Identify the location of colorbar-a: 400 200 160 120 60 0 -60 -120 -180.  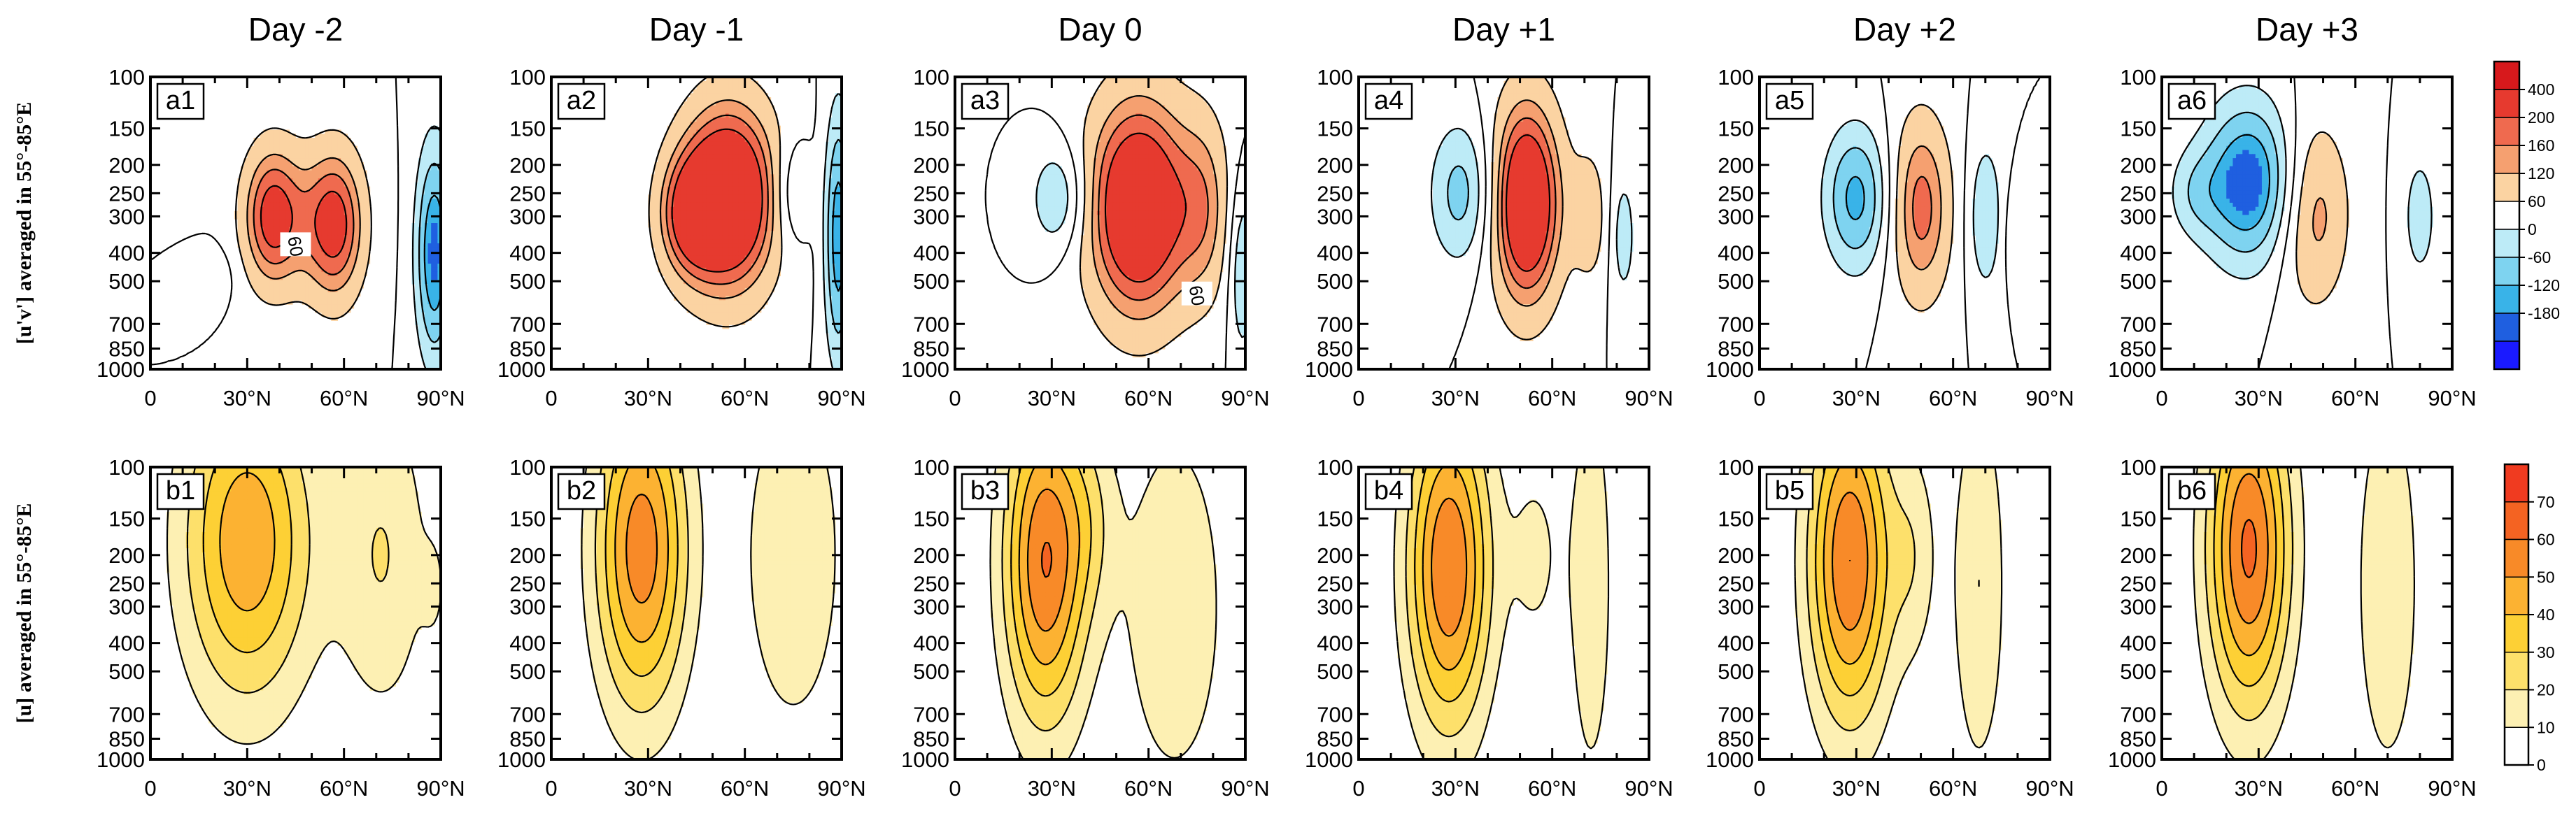
(2526, 216).